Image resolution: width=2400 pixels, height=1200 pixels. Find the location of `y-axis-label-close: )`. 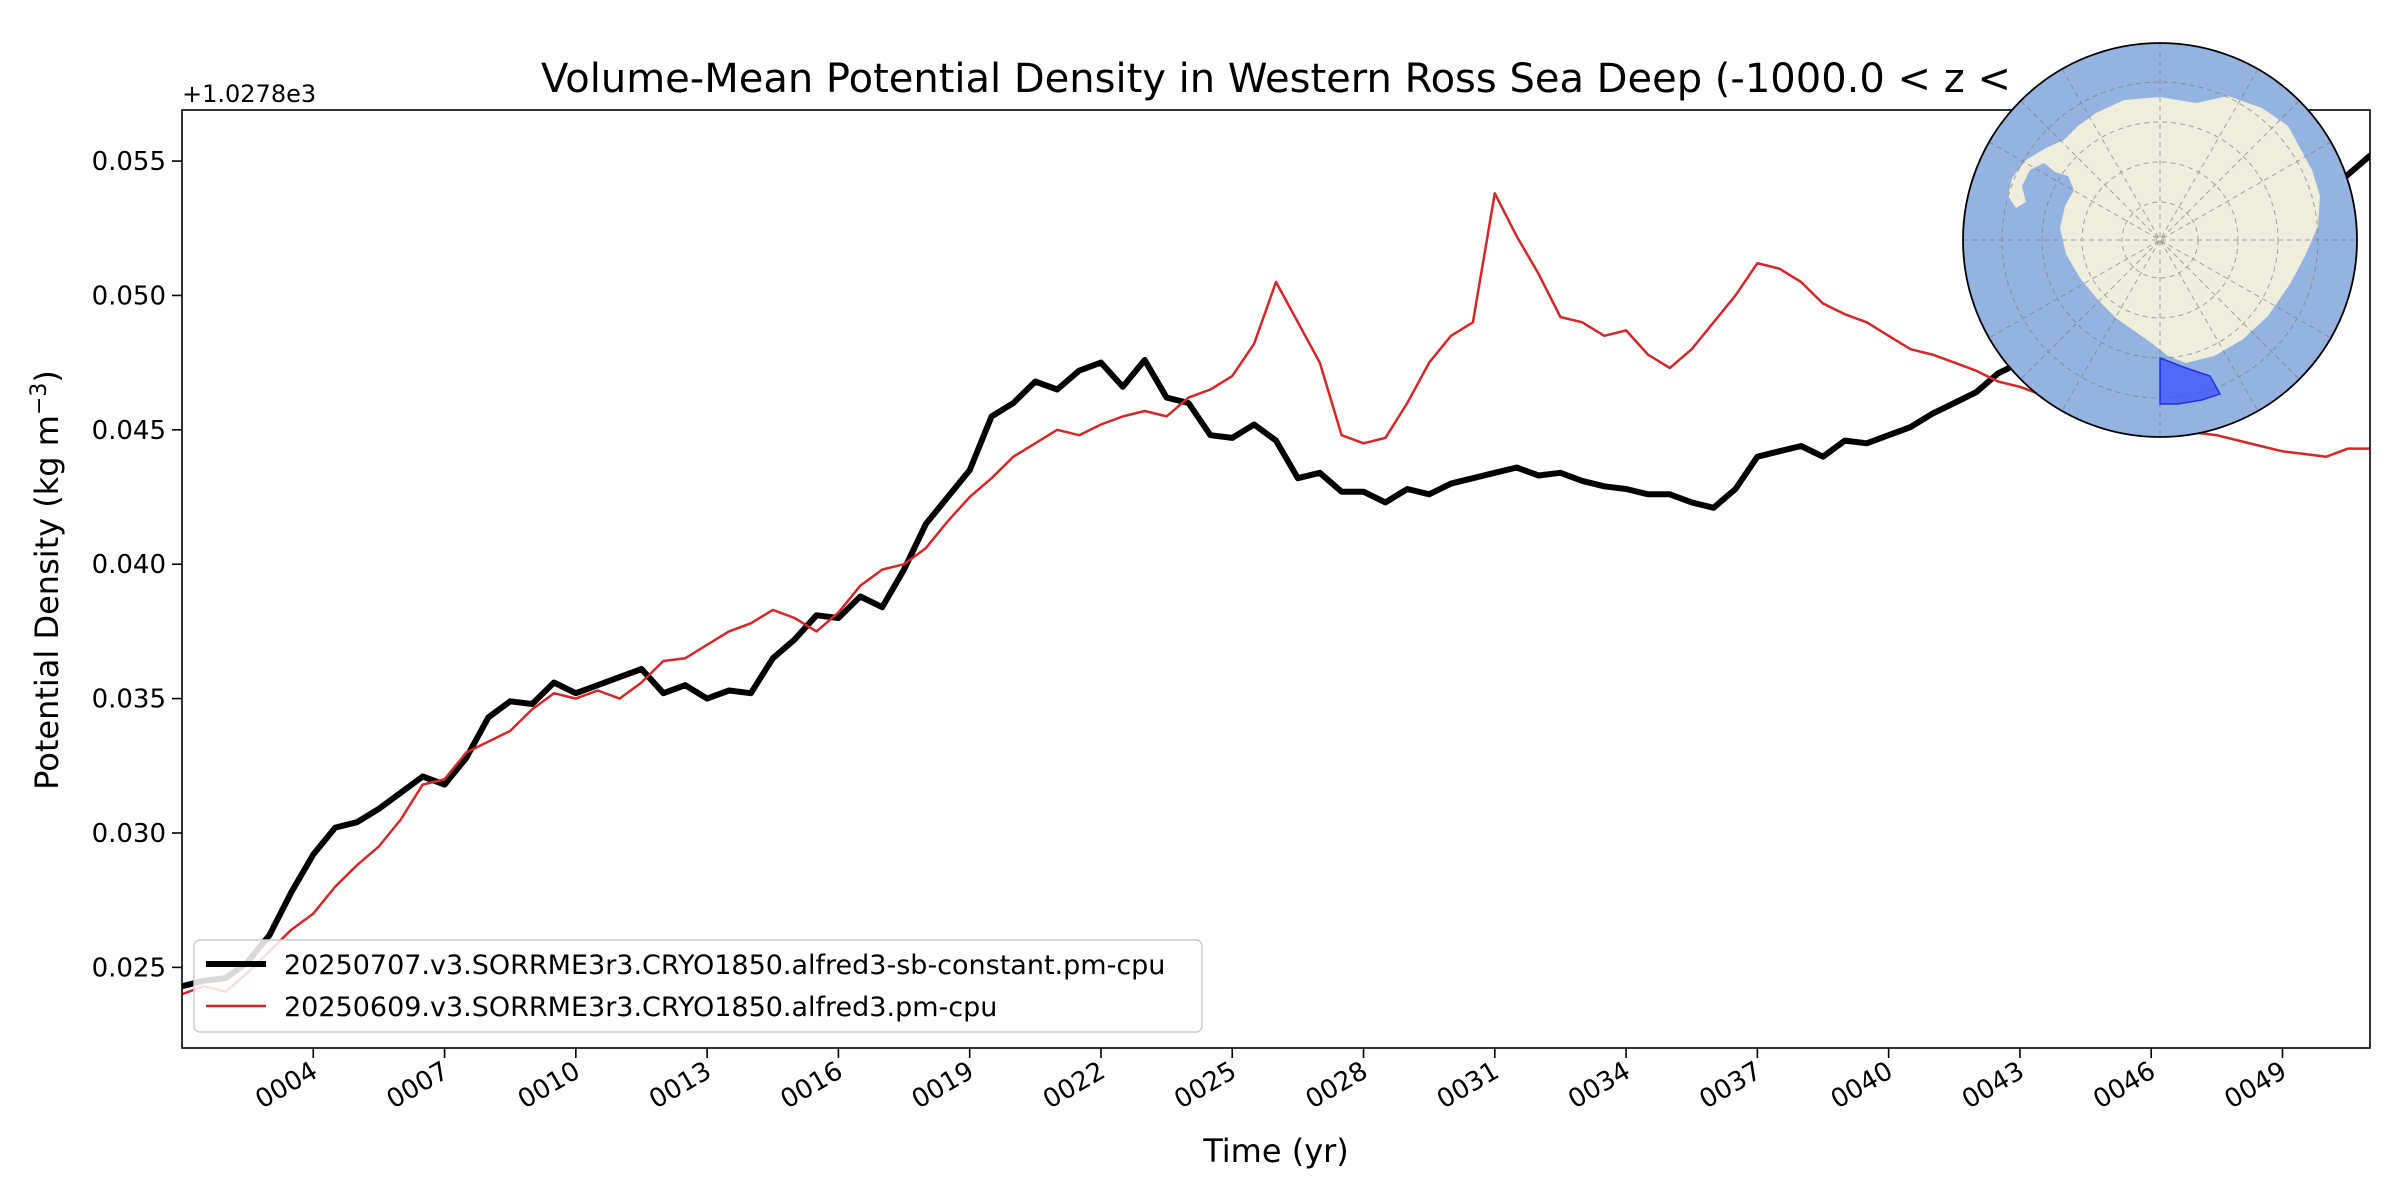

y-axis-label-close: ) is located at coordinates (47, 376).